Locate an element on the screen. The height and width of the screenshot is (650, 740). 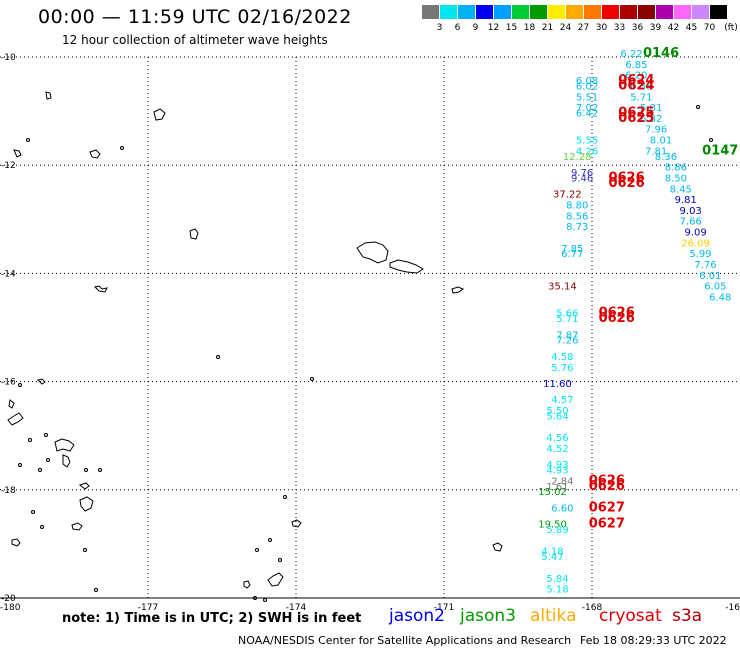
wave-height-label: 6.60 is located at coordinates (562, 508).